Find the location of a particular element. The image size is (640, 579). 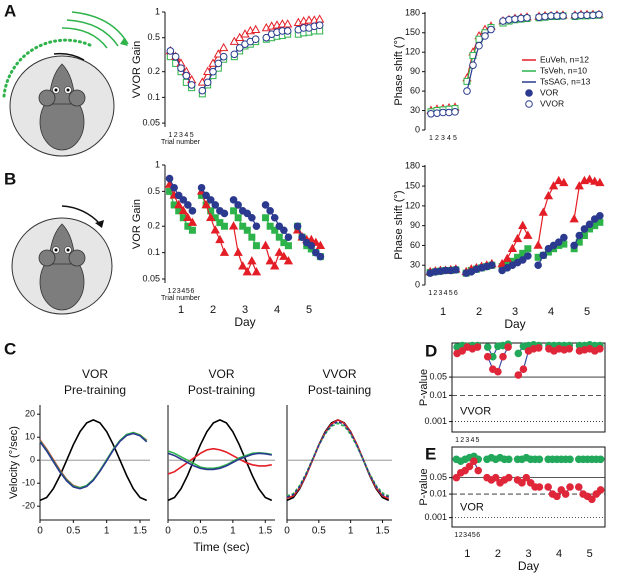

y-tick-label: 90 is located at coordinates (415, 225).